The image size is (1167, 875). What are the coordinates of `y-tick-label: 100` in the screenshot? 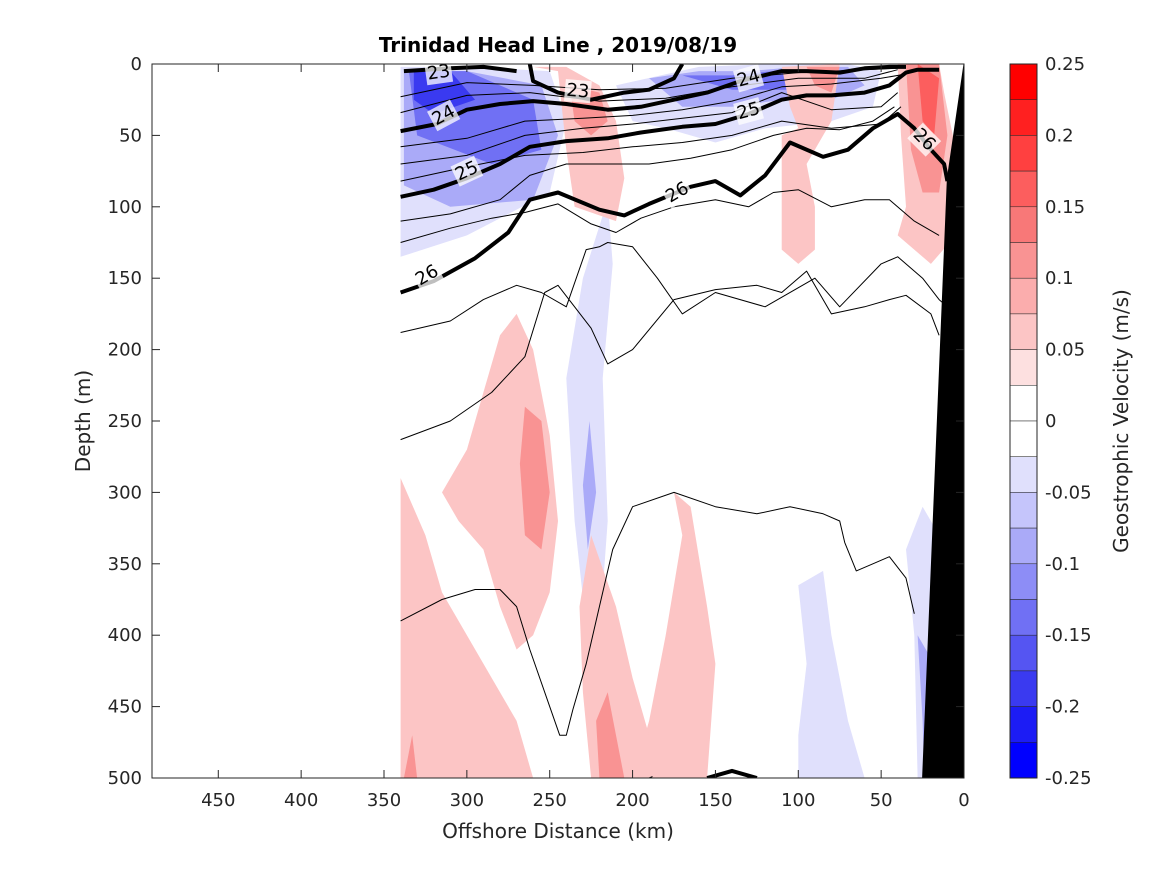 It's located at (125, 207).